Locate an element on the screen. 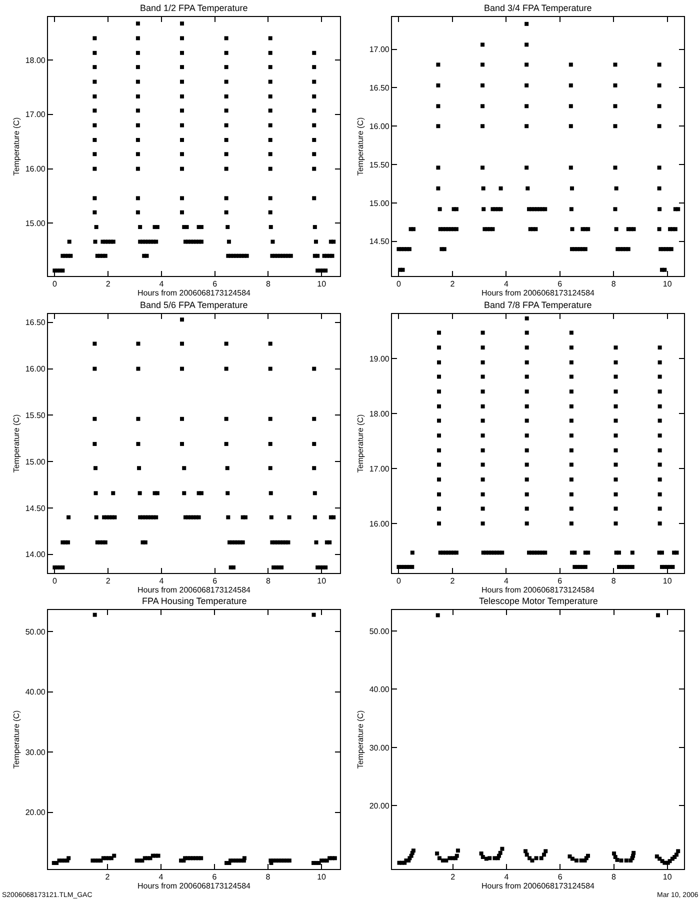 The image size is (700, 900). y-tick-label: 50.00 is located at coordinates (379, 631).